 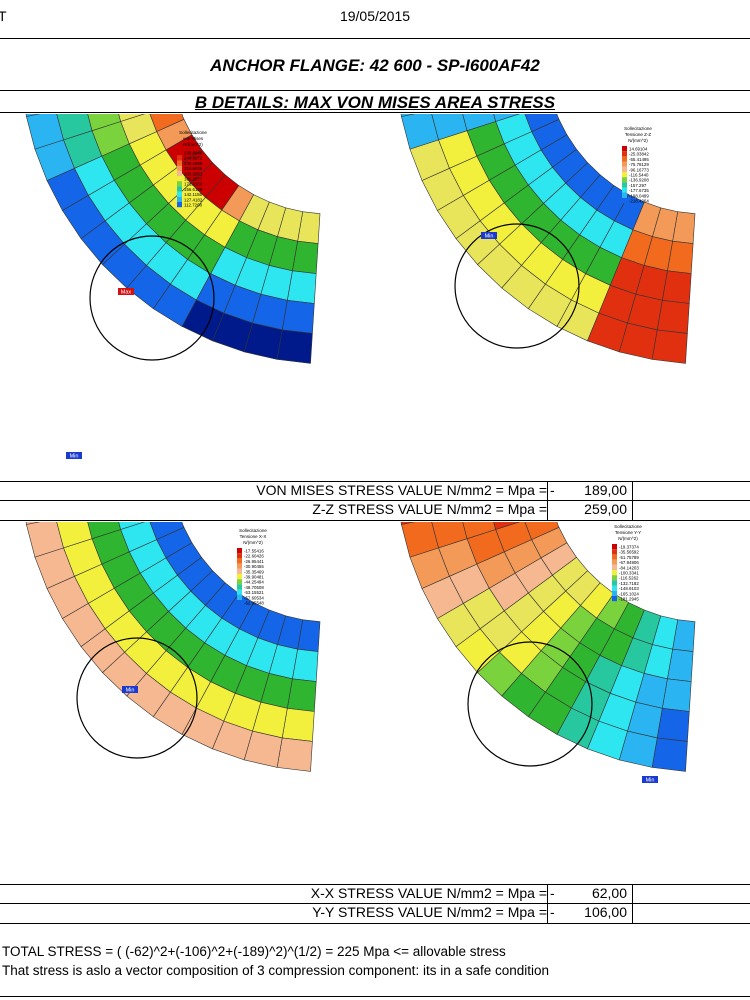 I want to click on extreme-marker: Min, so click(x=130, y=690).